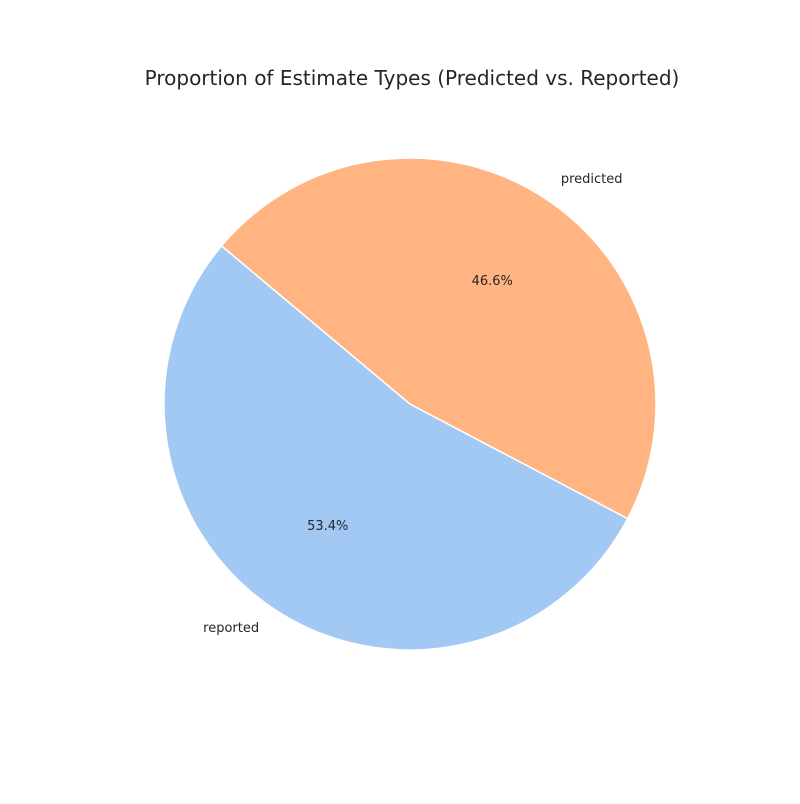 The image size is (800, 804). I want to click on slice-percent-reported: 53.4%, so click(327, 526).